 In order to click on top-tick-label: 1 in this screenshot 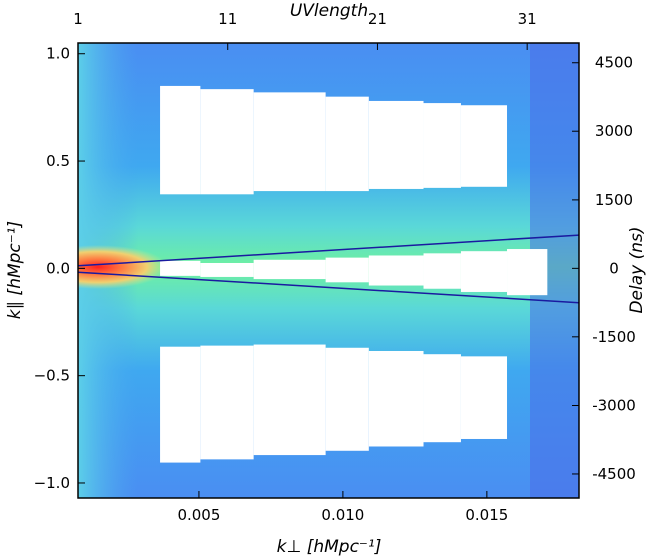, I will do `click(78, 19)`.